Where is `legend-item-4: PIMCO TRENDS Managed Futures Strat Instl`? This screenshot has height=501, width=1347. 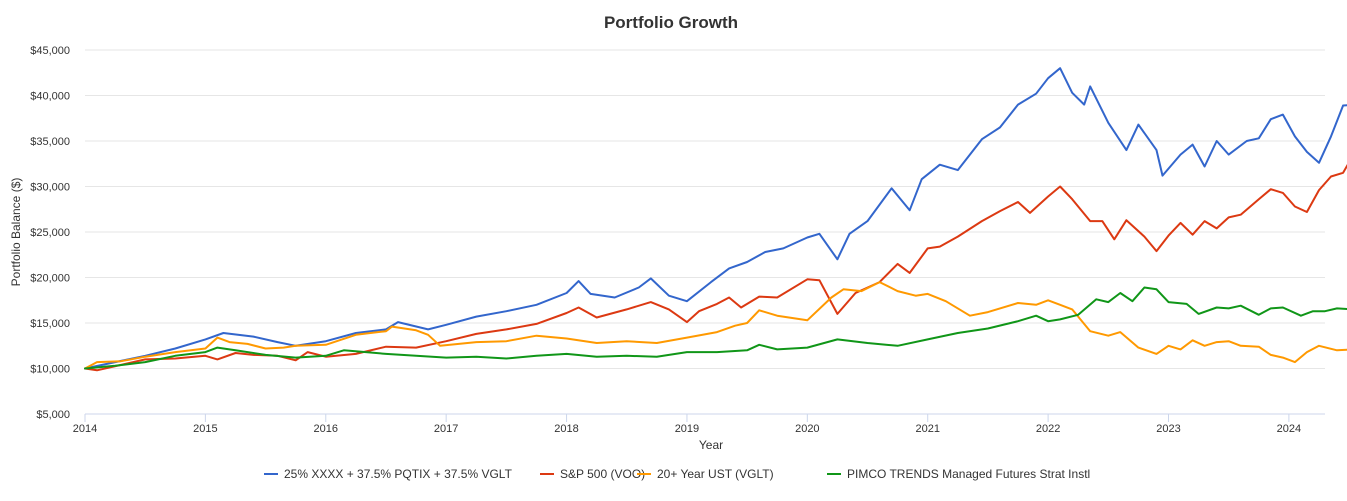
legend-item-4: PIMCO TRENDS Managed Futures Strat Instl is located at coordinates (958, 474).